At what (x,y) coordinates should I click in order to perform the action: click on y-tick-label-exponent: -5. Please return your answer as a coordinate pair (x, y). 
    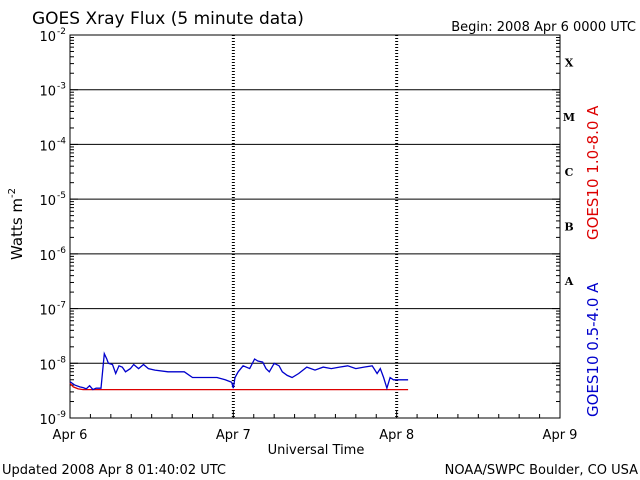
    Looking at the image, I should click on (61, 196).